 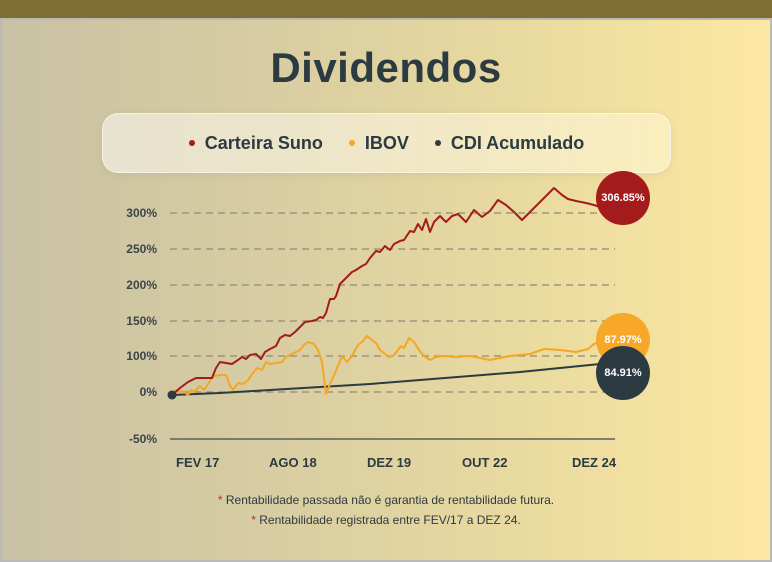 What do you see at coordinates (594, 462) in the screenshot?
I see `x-tick-dez24: DEZ 24` at bounding box center [594, 462].